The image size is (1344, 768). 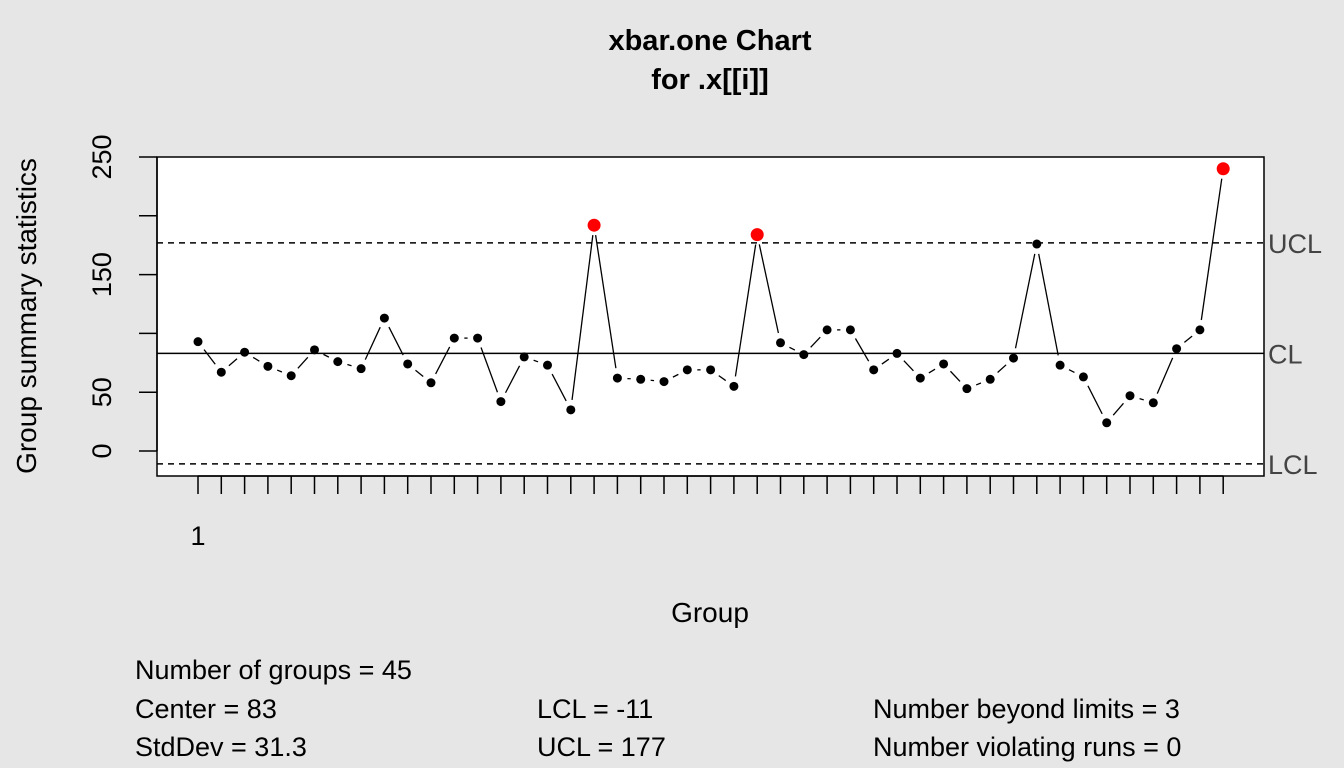 I want to click on cl-label: CL, so click(x=1285, y=354).